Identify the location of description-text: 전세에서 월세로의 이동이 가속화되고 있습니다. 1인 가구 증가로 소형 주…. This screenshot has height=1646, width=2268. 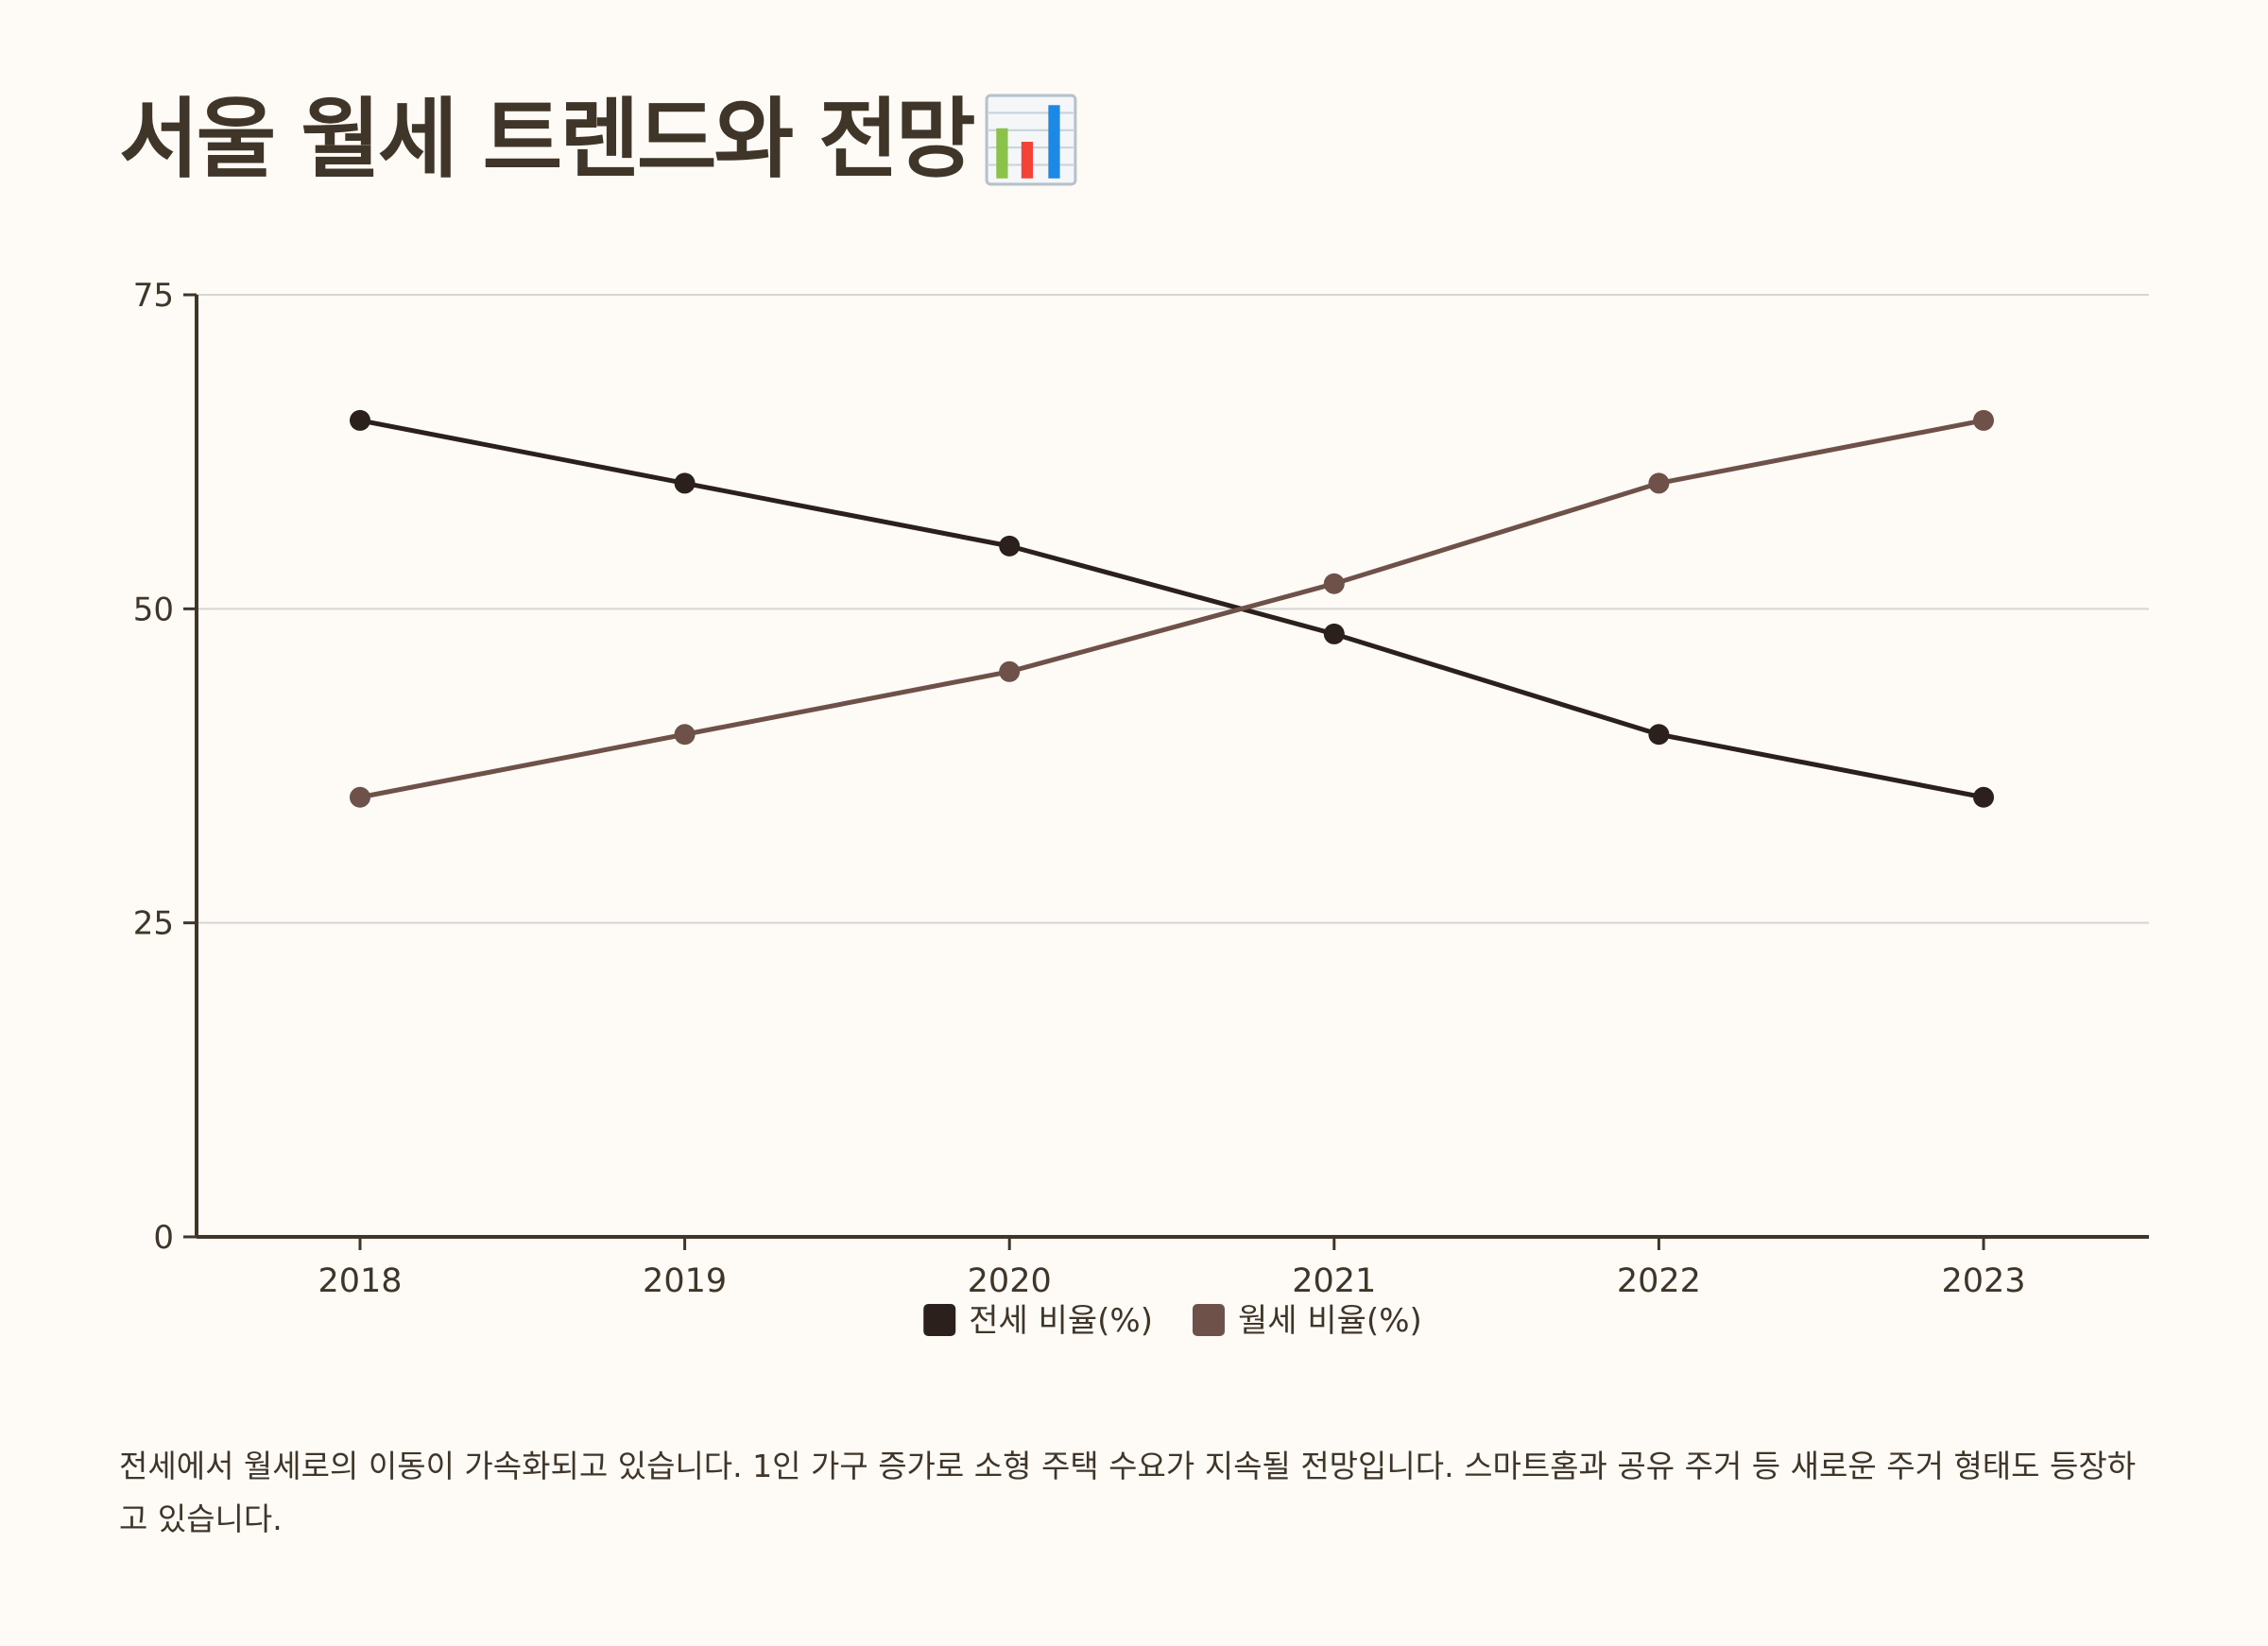
(1128, 1492).